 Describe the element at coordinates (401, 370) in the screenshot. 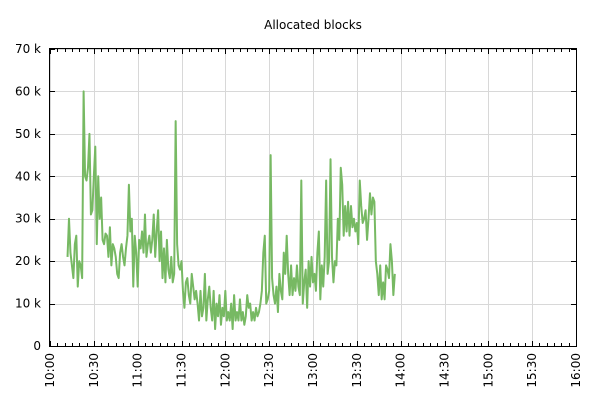

I see `x-tick-label: 14:00` at that location.